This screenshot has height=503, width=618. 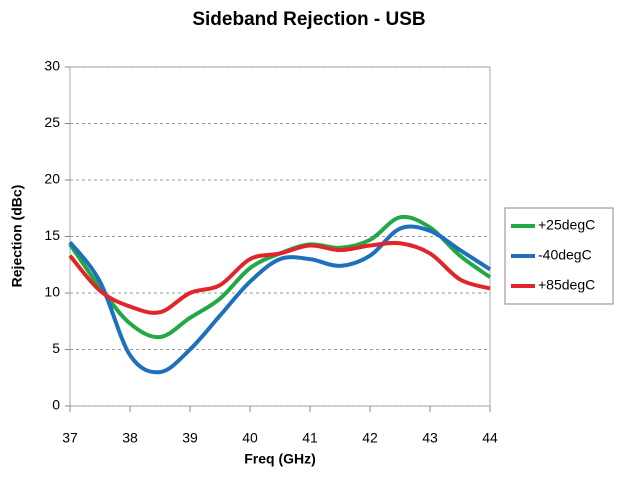 What do you see at coordinates (370, 438) in the screenshot?
I see `x-tick-label: 42` at bounding box center [370, 438].